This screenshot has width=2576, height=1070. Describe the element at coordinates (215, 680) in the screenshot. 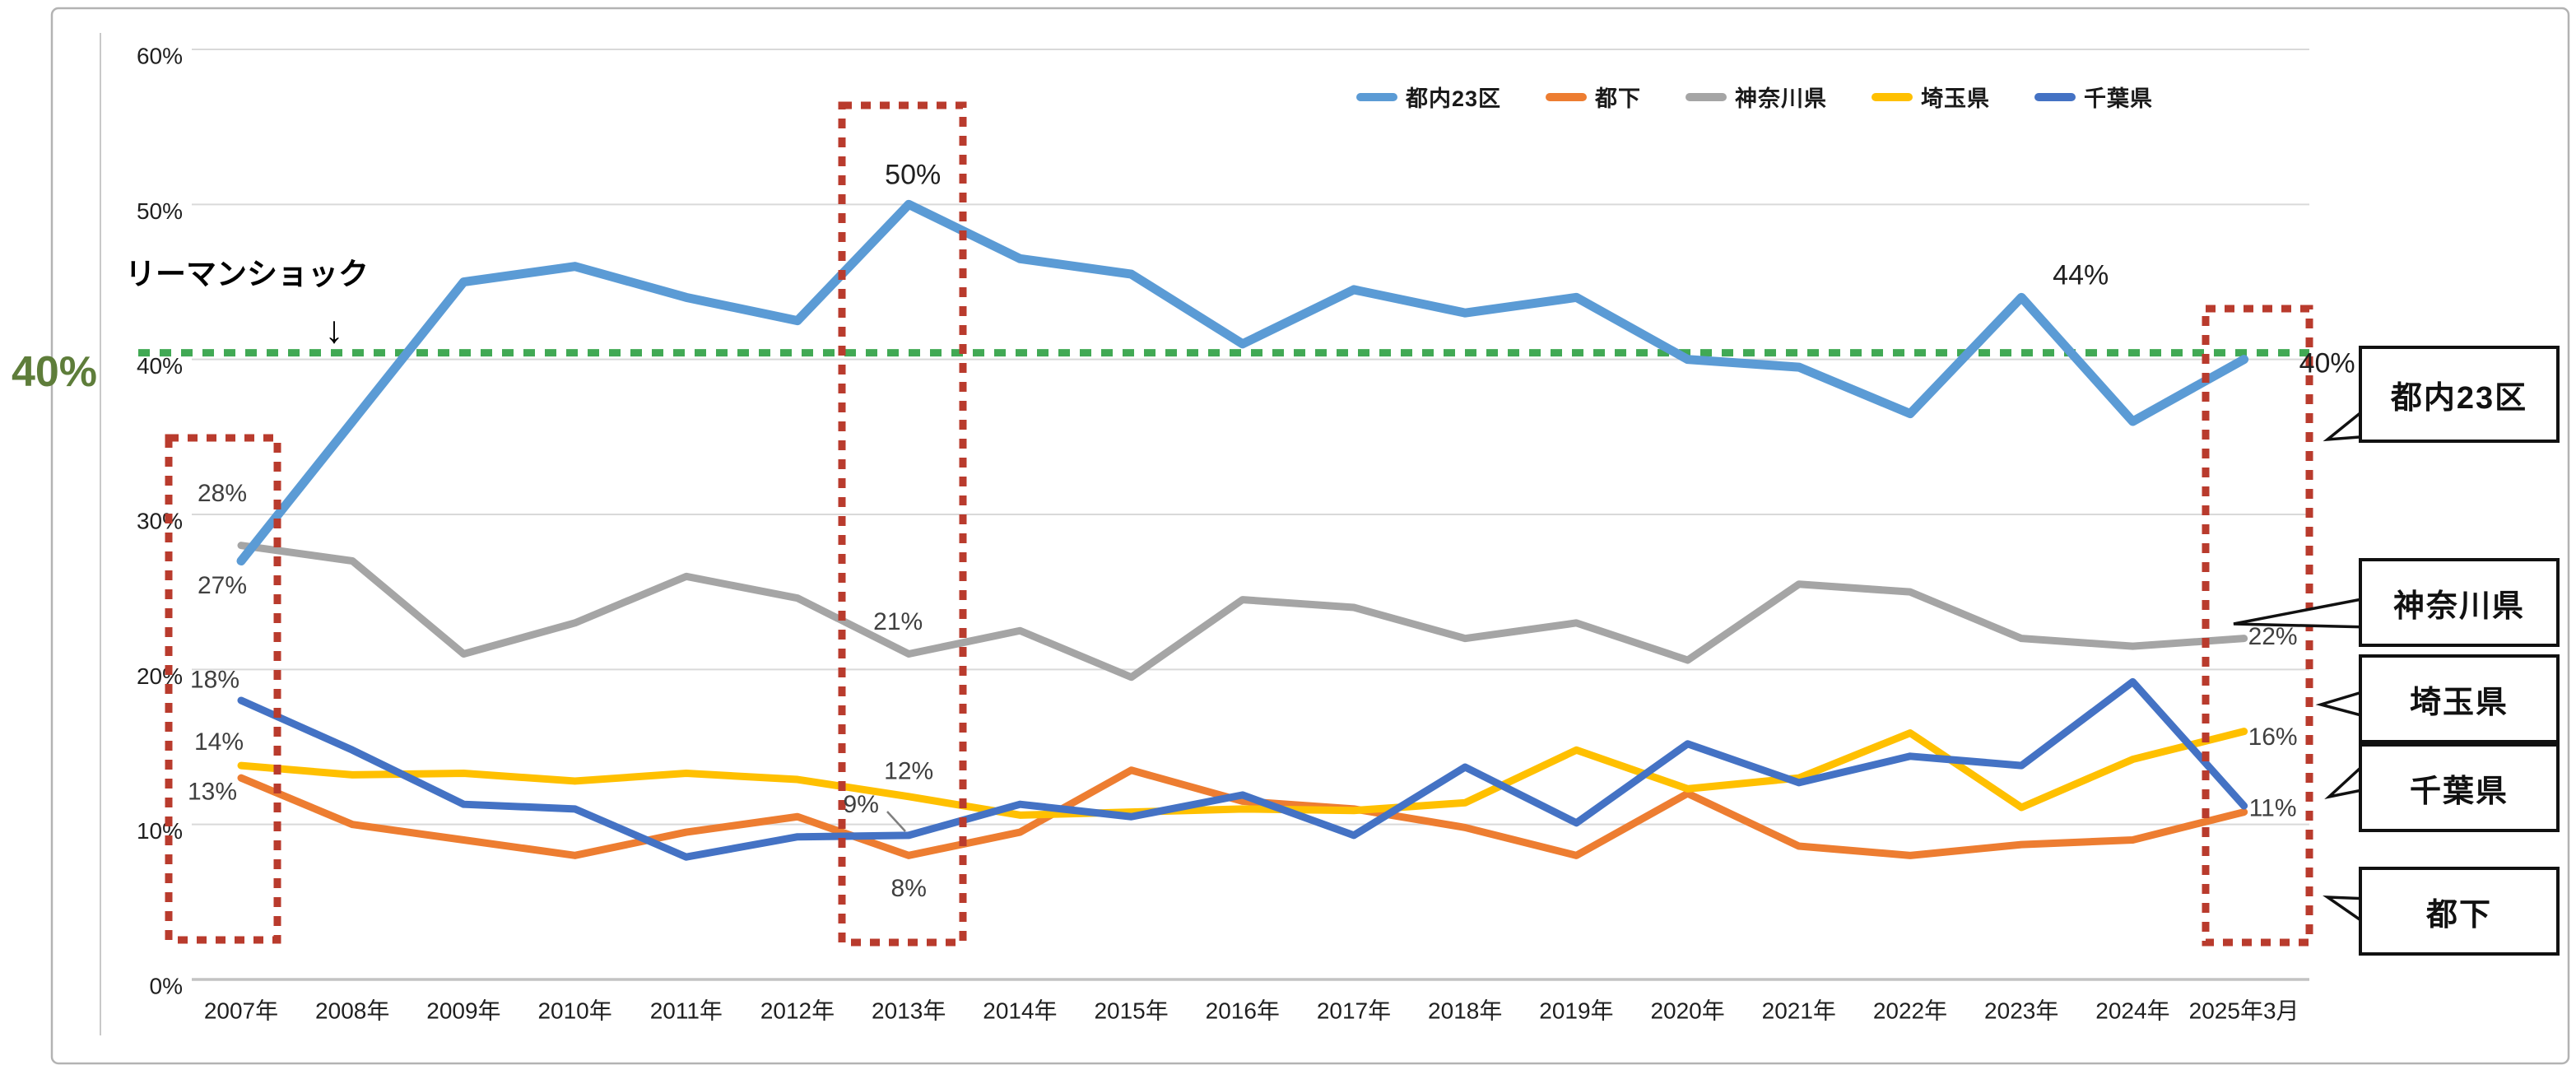

I see `point-label-18%: 18%` at that location.